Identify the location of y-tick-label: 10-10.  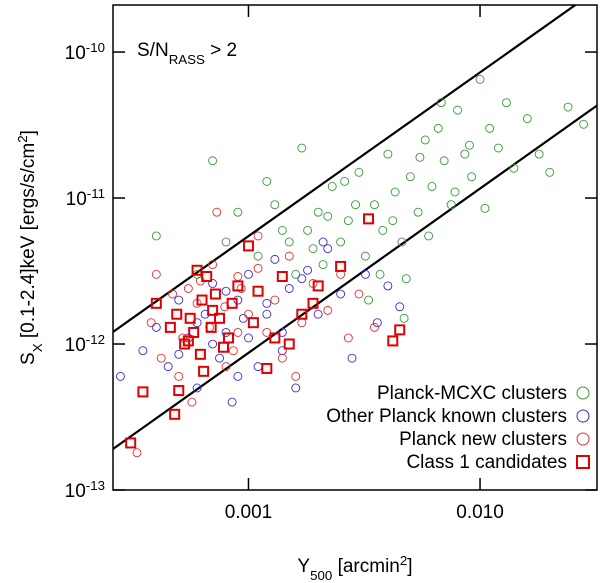
(85, 52).